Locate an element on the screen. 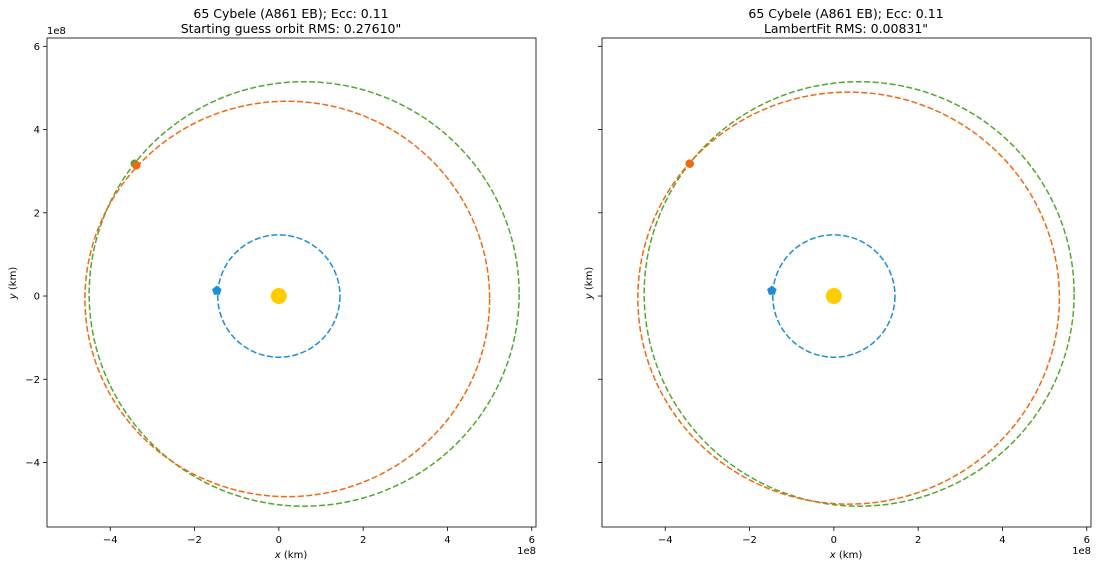 The height and width of the screenshot is (568, 1098). left-ytick-label-2: 0 is located at coordinates (37, 297).